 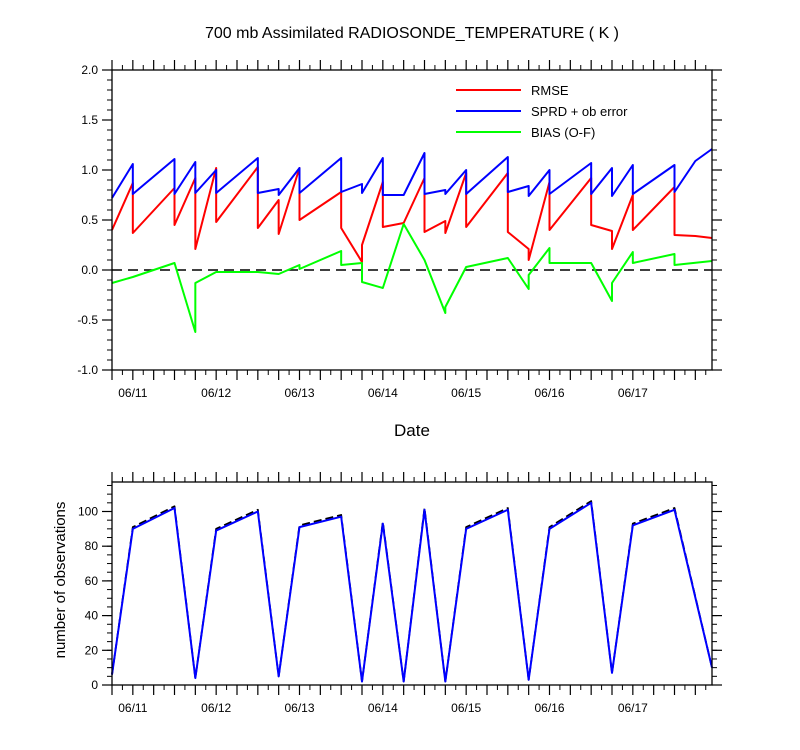 I want to click on bottom-y-tick-label: 40, so click(x=92, y=616).